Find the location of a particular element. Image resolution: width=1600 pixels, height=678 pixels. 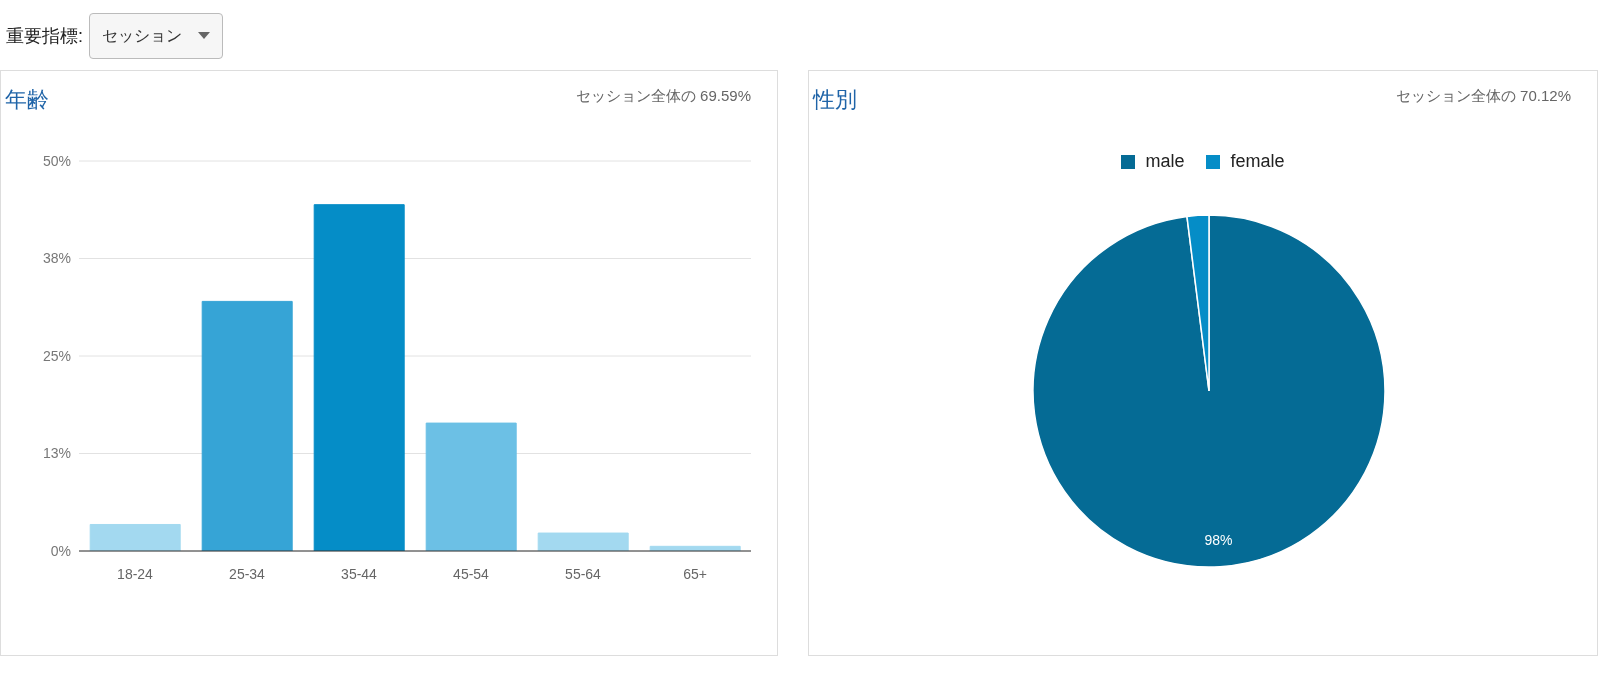

y-tick-label: 50% is located at coordinates (56, 160).